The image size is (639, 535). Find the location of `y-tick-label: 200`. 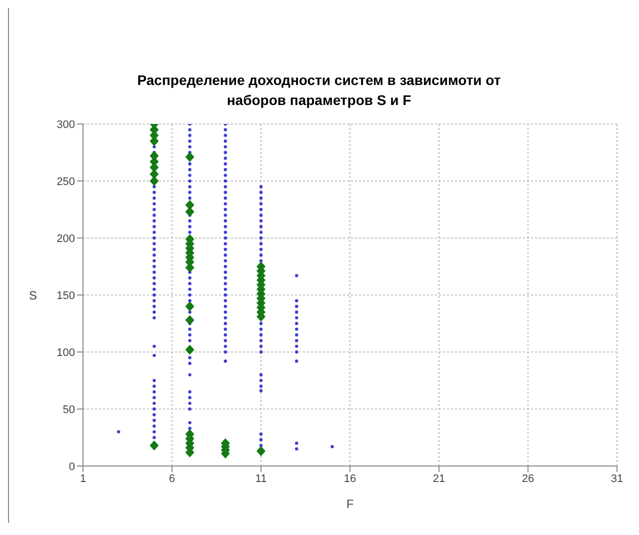

y-tick-label: 200 is located at coordinates (65, 238).